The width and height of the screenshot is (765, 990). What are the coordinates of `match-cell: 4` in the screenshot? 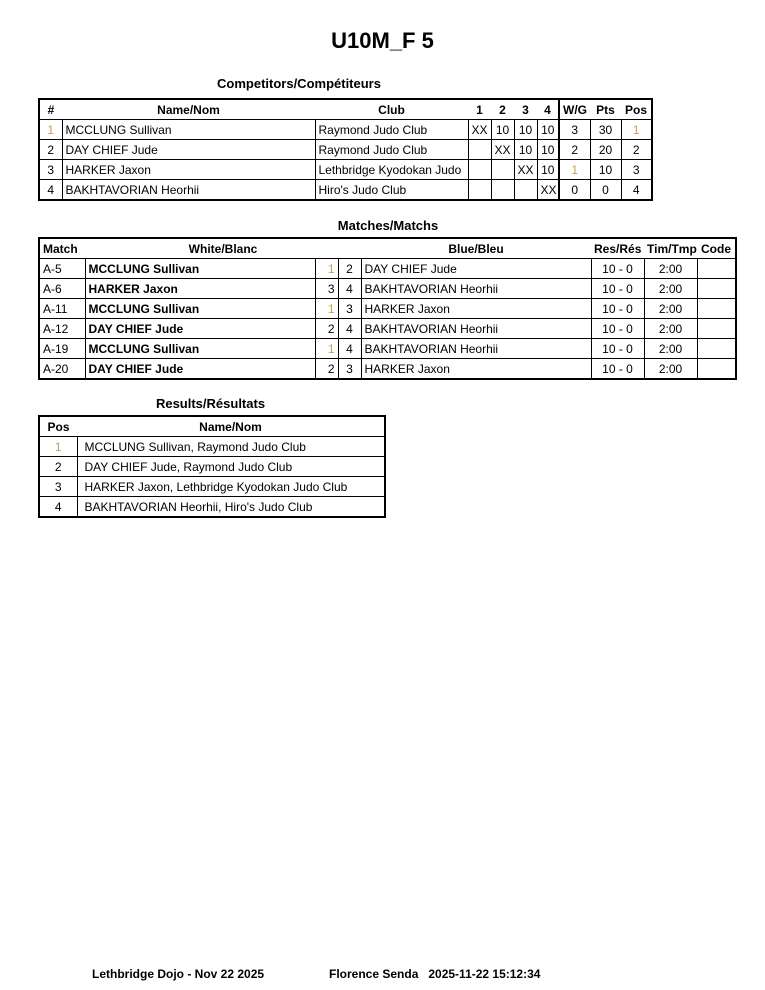 It's located at (349, 328).